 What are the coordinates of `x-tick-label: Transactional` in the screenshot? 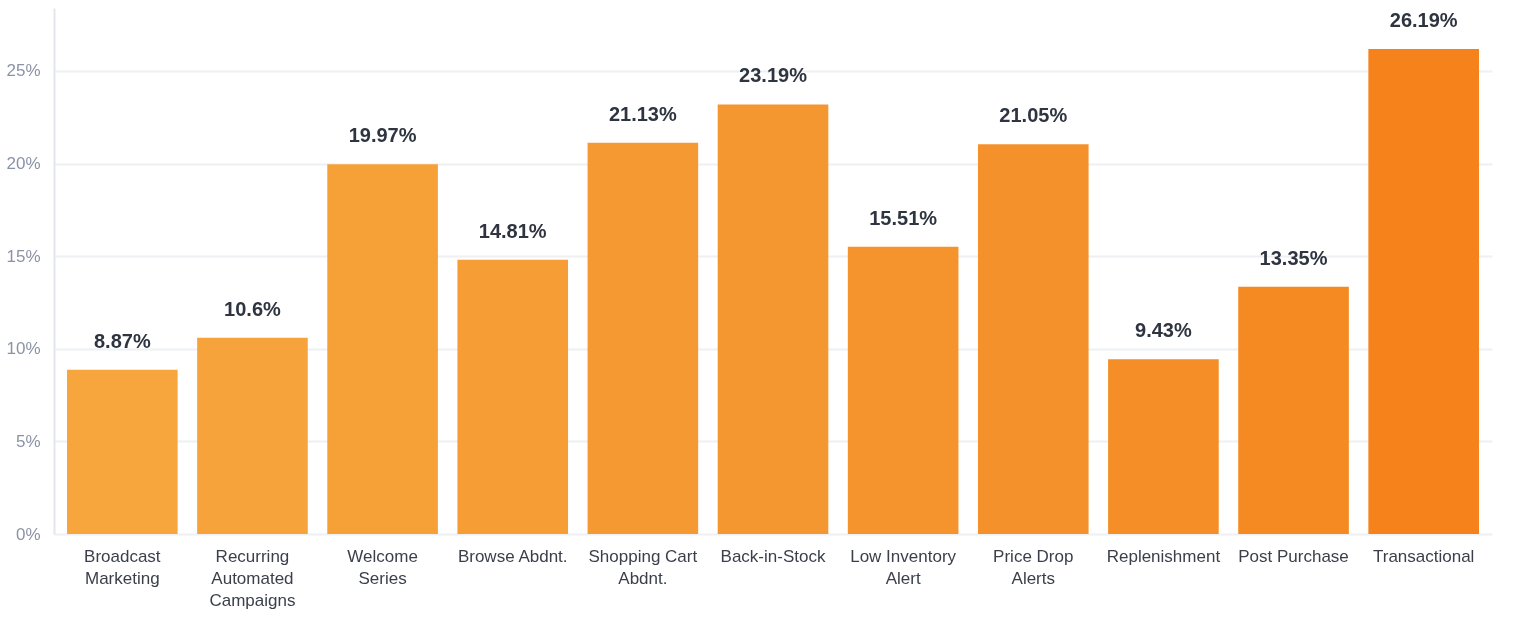 It's located at (1423, 556).